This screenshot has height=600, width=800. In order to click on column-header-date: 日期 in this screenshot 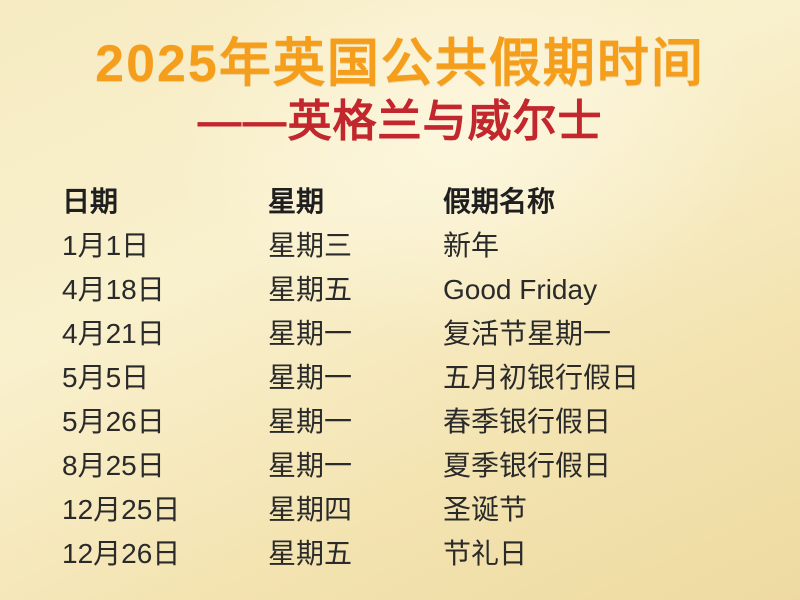, I will do `click(90, 201)`.